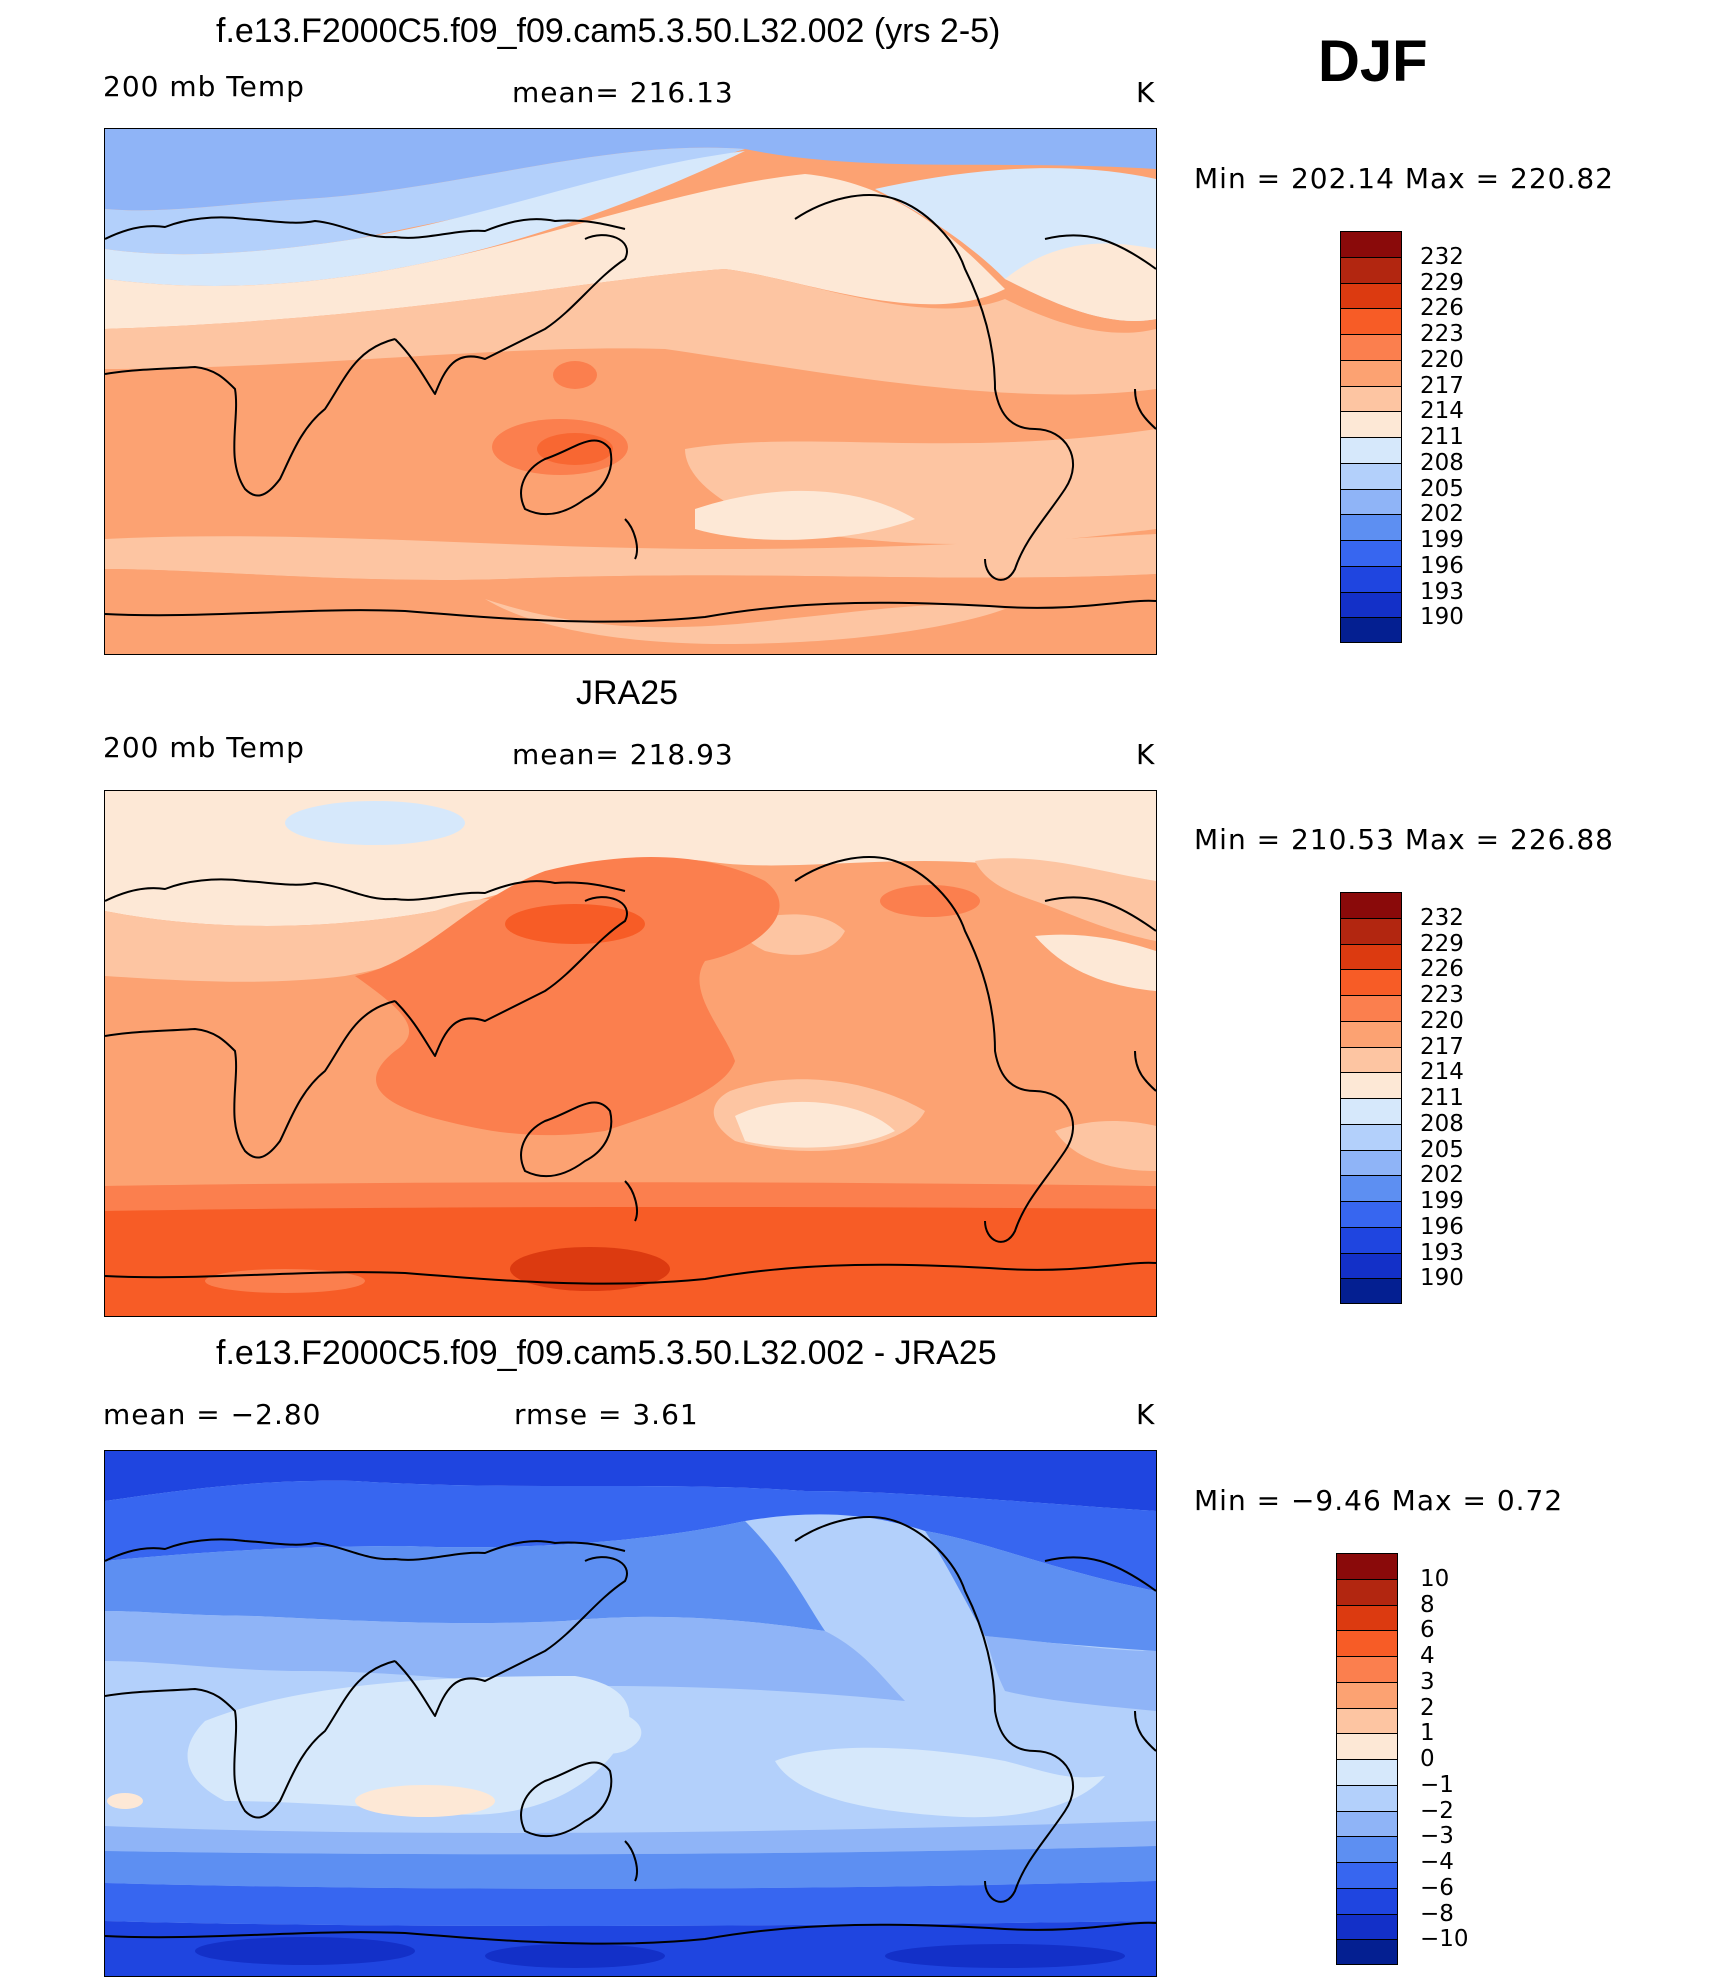 This screenshot has width=1710, height=1977. What do you see at coordinates (1336, 1500) in the screenshot?
I see `min-value: −9.46` at bounding box center [1336, 1500].